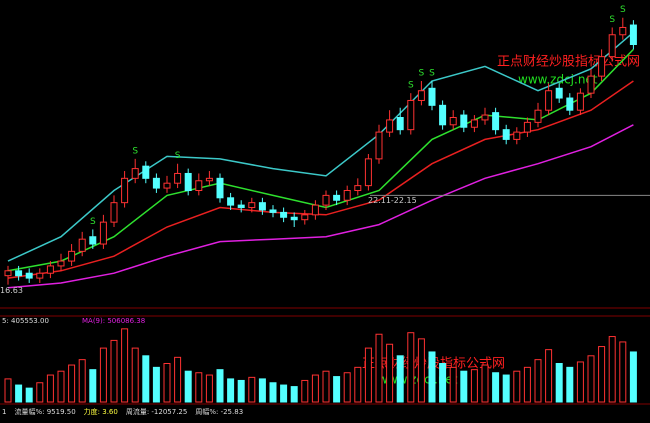 The image size is (650, 423). What do you see at coordinates (4, 412) in the screenshot?
I see `info-text: 1` at bounding box center [4, 412].